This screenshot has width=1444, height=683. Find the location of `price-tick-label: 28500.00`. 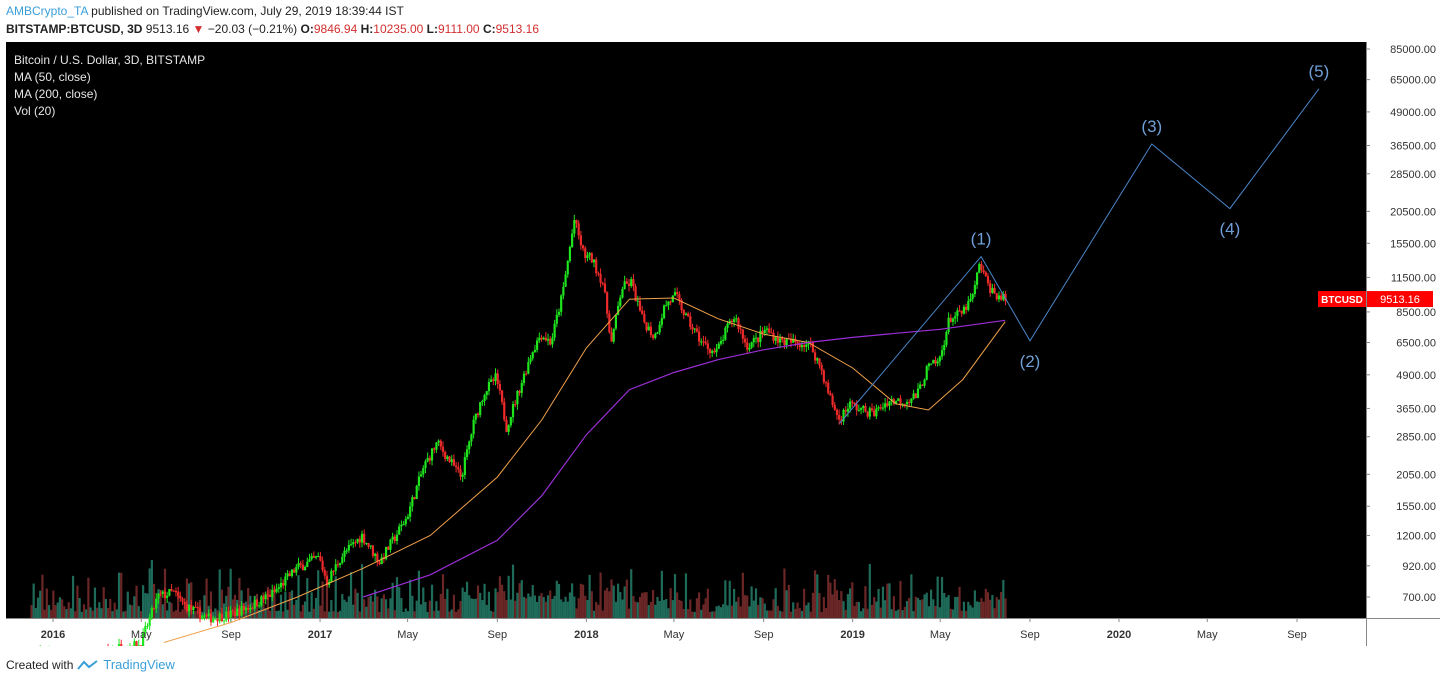

price-tick-label: 28500.00 is located at coordinates (1413, 175).